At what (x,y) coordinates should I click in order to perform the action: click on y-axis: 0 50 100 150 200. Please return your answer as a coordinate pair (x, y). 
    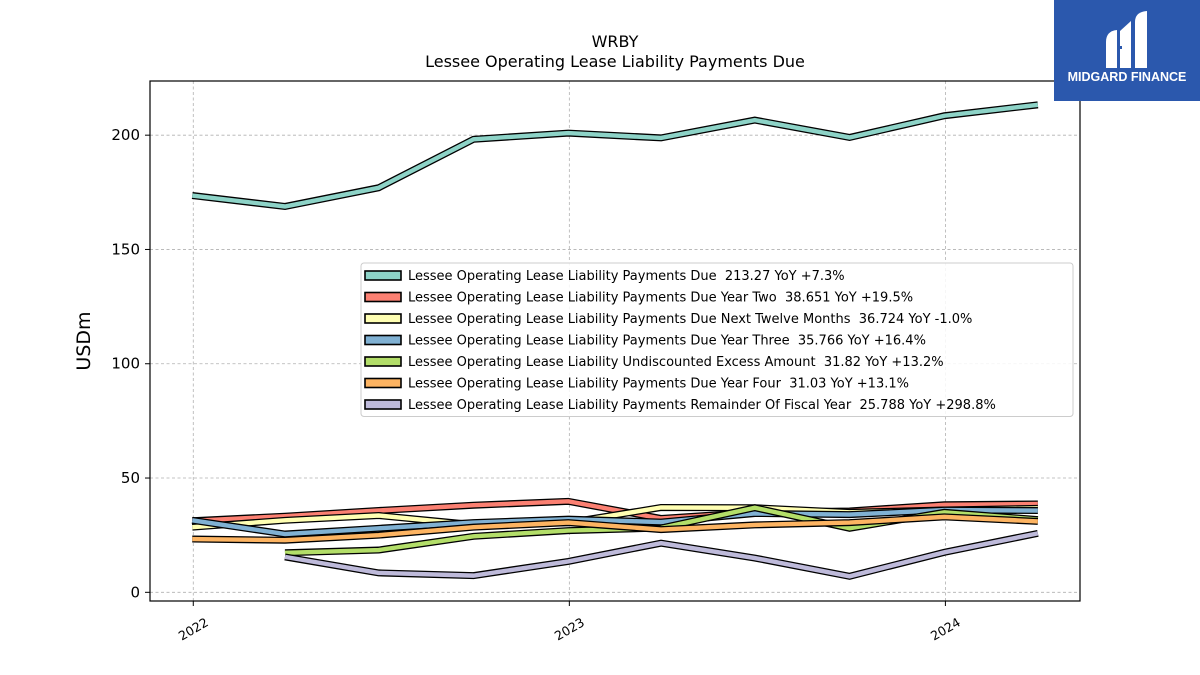
    Looking at the image, I should click on (130, 363).